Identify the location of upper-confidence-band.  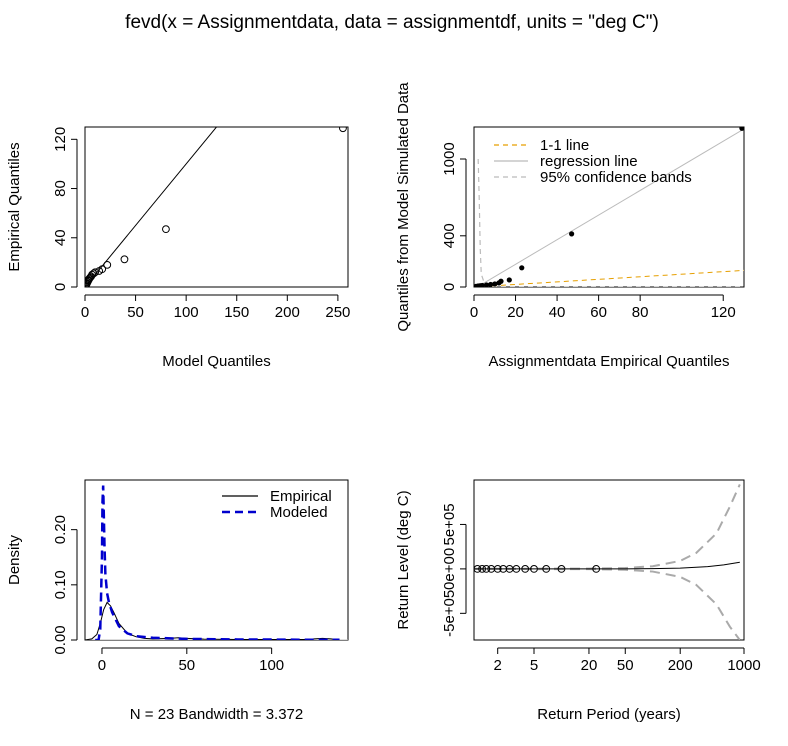
(481, 221).